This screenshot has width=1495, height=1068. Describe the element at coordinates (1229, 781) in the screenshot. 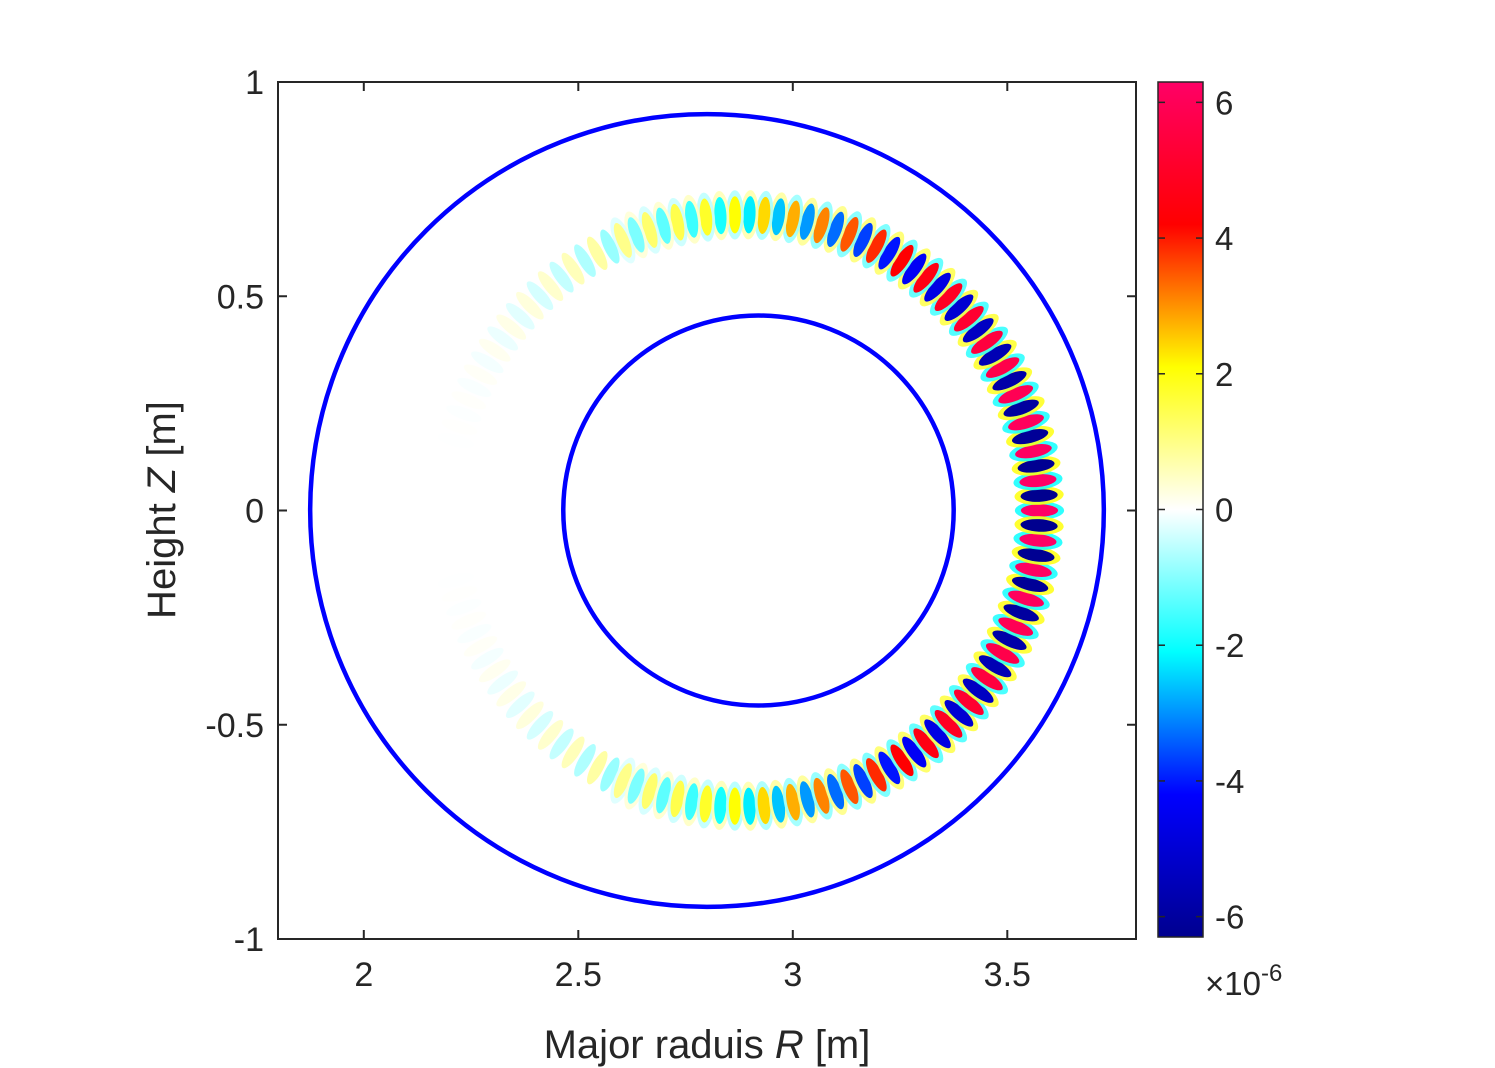

I see `colorbar-tick-label: -4` at that location.